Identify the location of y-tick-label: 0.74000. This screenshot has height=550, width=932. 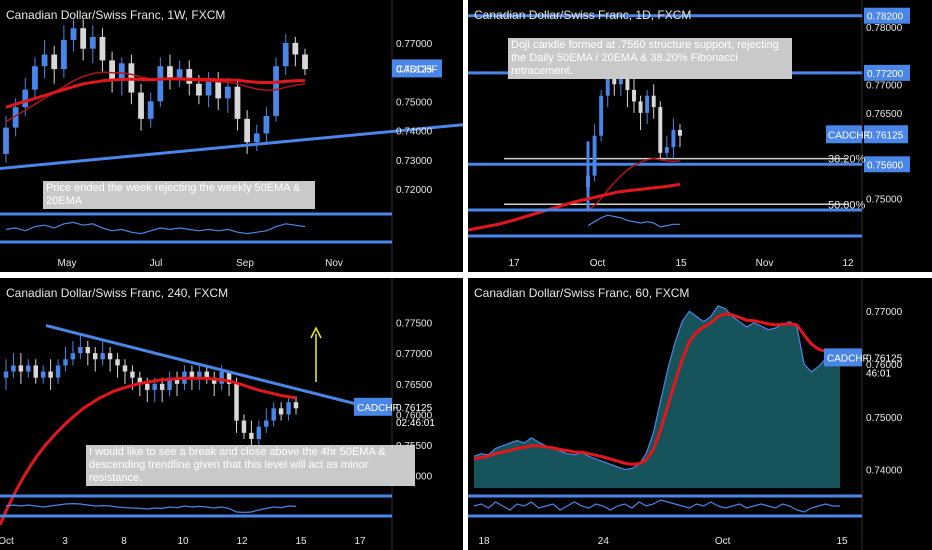
(414, 132).